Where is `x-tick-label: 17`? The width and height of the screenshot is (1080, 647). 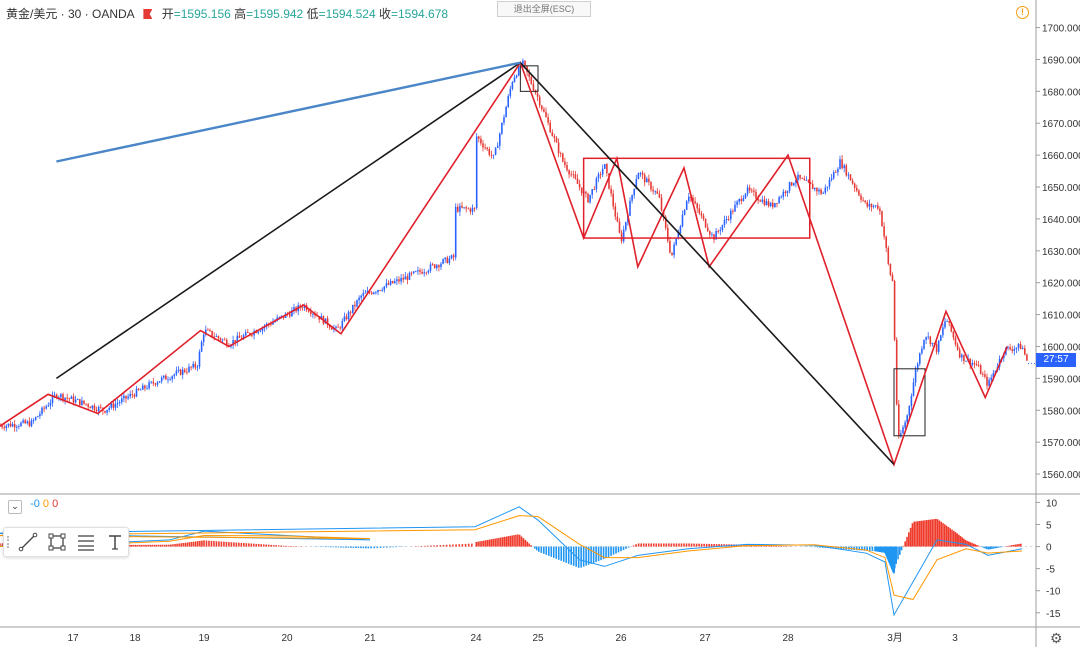
x-tick-label: 17 is located at coordinates (73, 638).